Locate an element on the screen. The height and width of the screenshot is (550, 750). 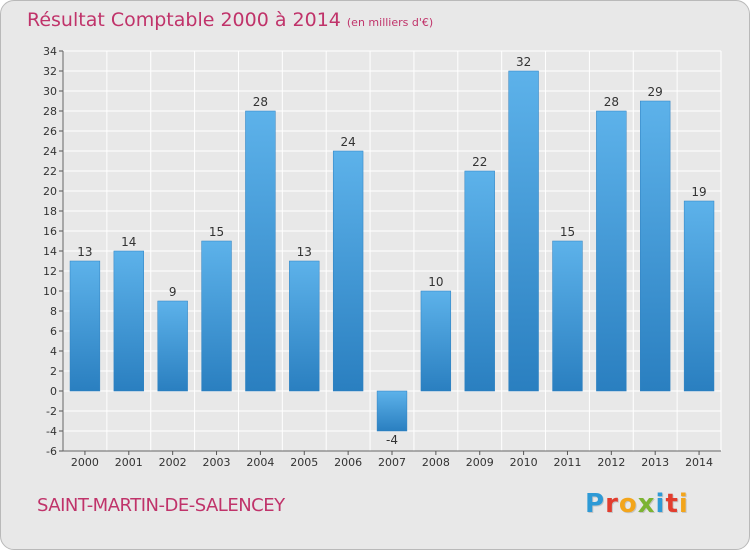
logo-letter: P is located at coordinates (595, 504).